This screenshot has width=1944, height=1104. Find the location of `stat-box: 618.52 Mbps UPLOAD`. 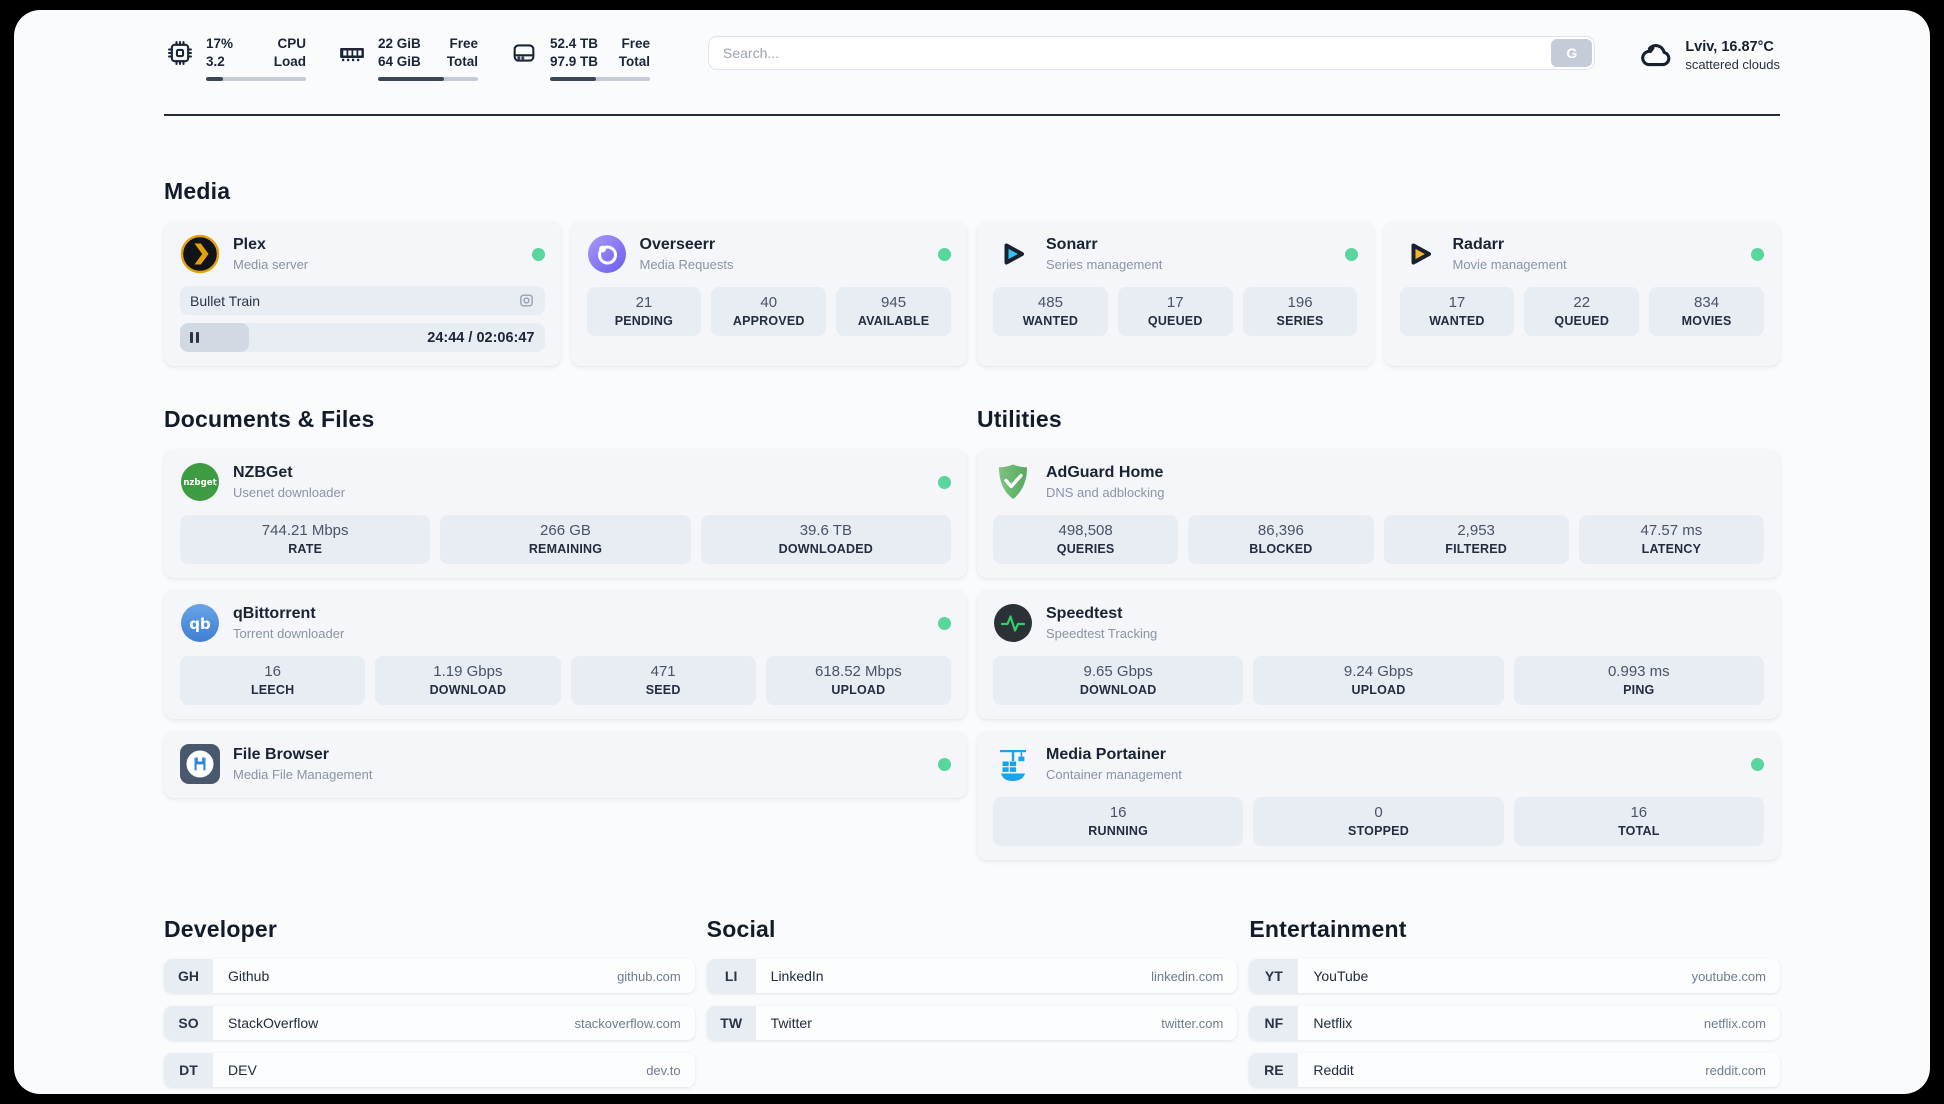

stat-box: 618.52 Mbps UPLOAD is located at coordinates (858, 680).